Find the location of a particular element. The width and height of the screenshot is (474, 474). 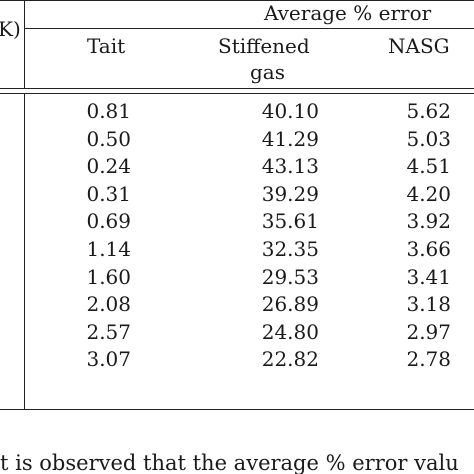

table-cell: 32.35 is located at coordinates (290, 249).